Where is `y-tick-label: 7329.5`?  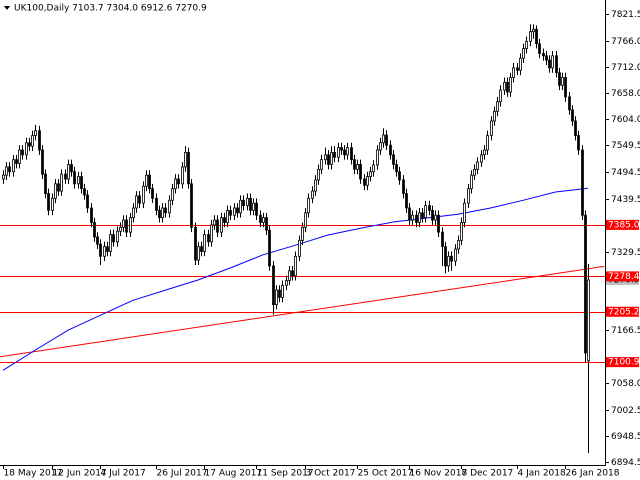 y-tick-label: 7329.5 is located at coordinates (625, 253).